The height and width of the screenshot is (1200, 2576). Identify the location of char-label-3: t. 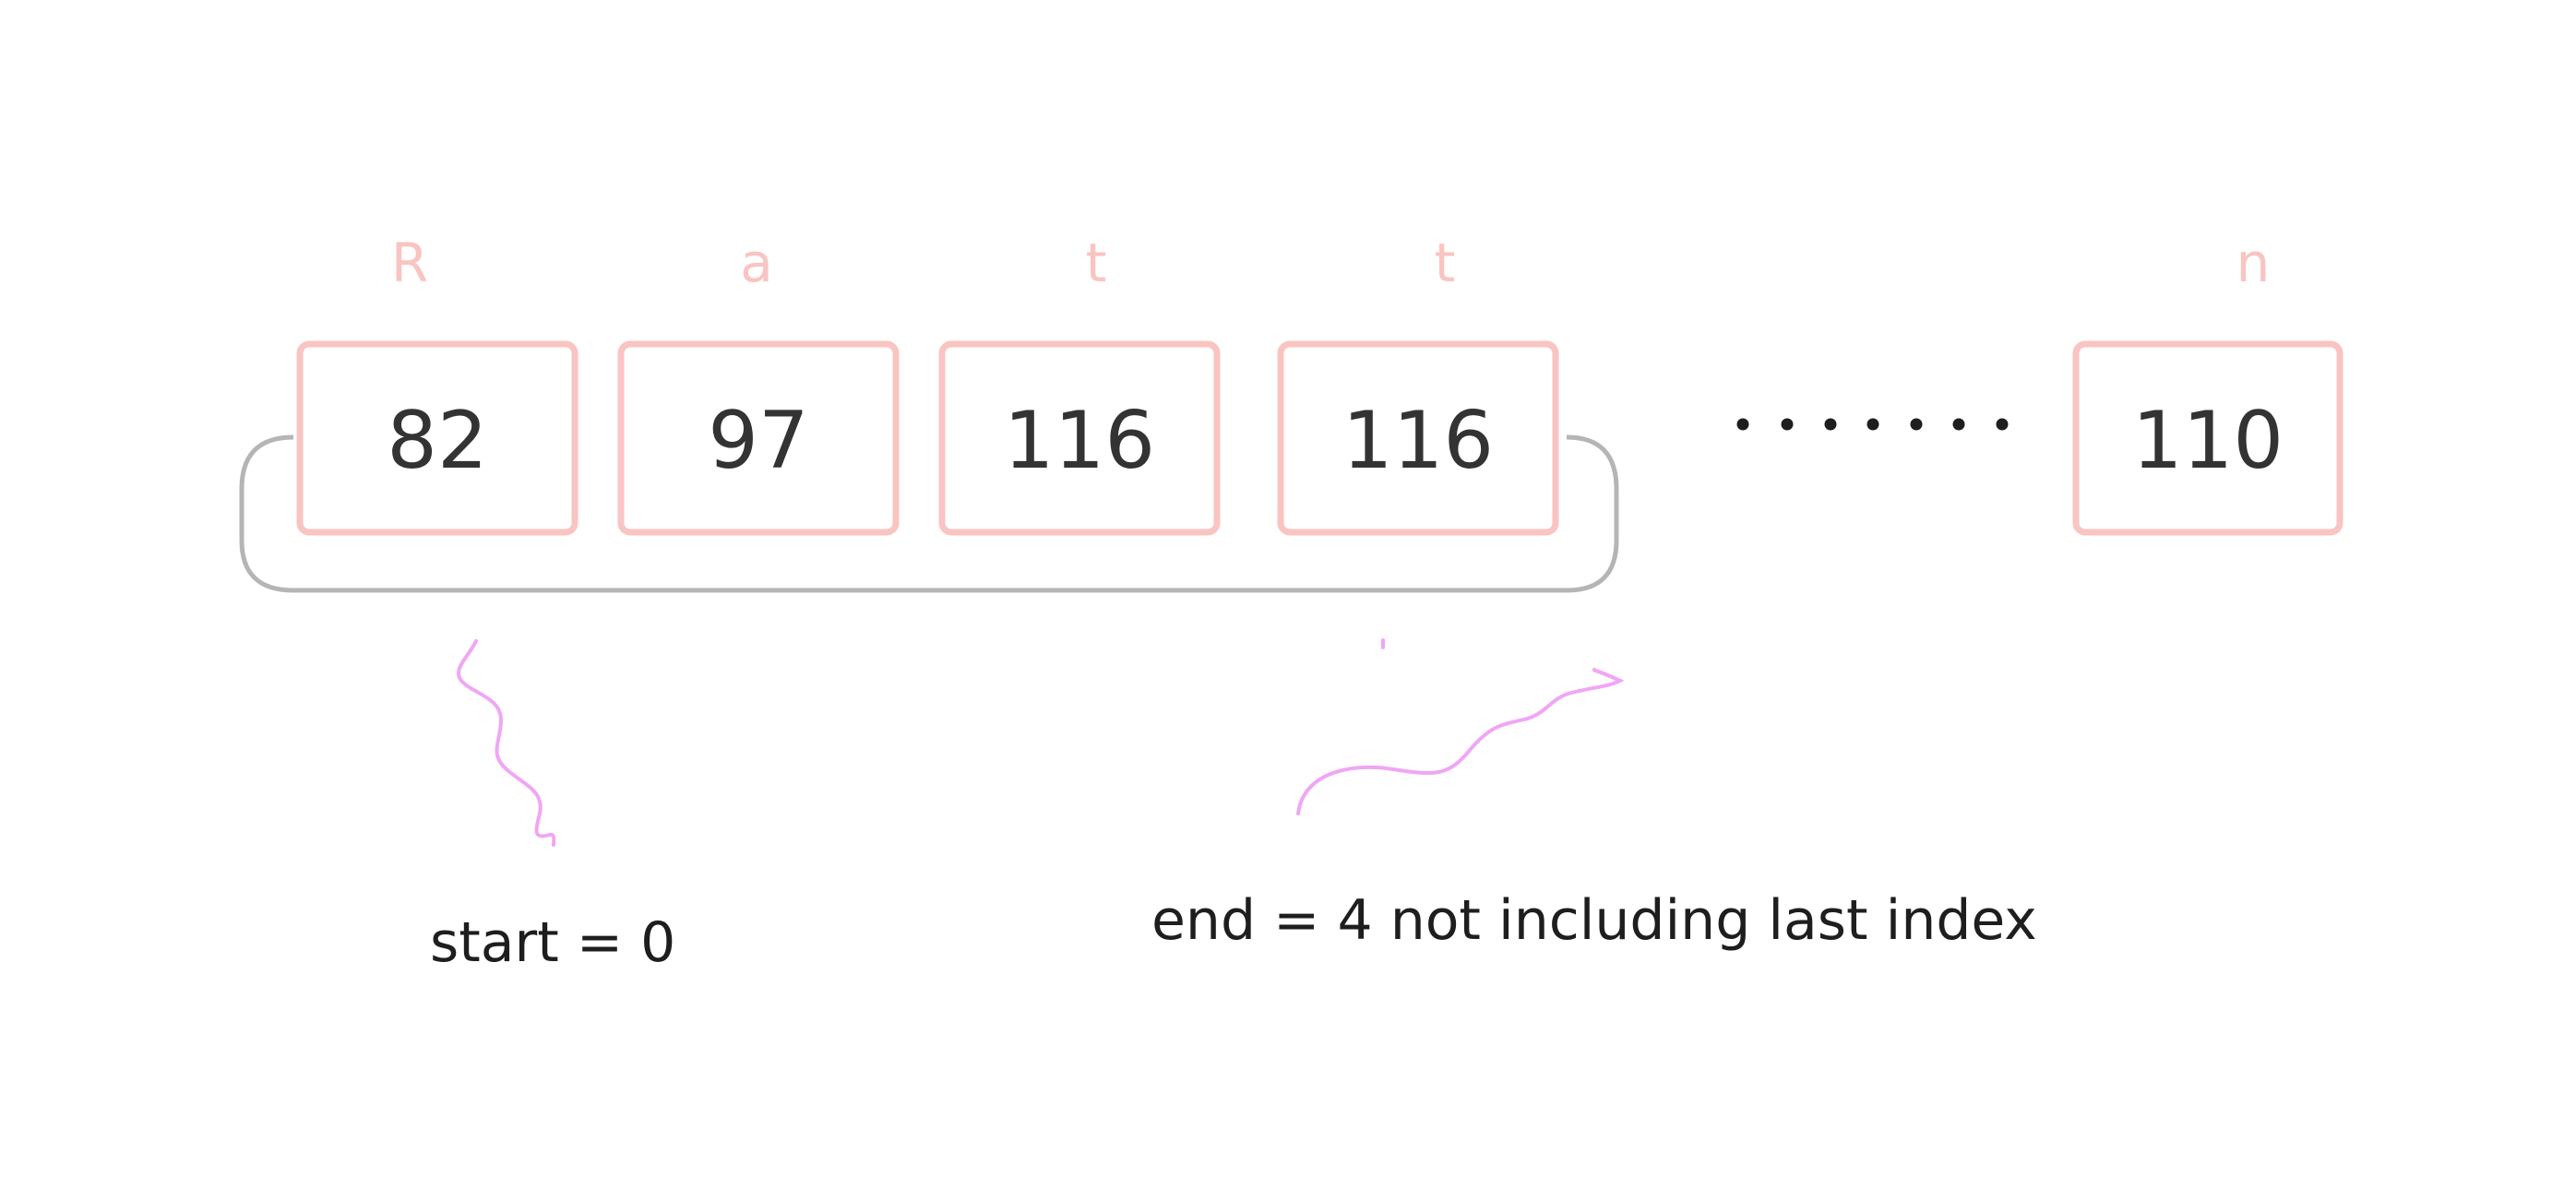
(1446, 263).